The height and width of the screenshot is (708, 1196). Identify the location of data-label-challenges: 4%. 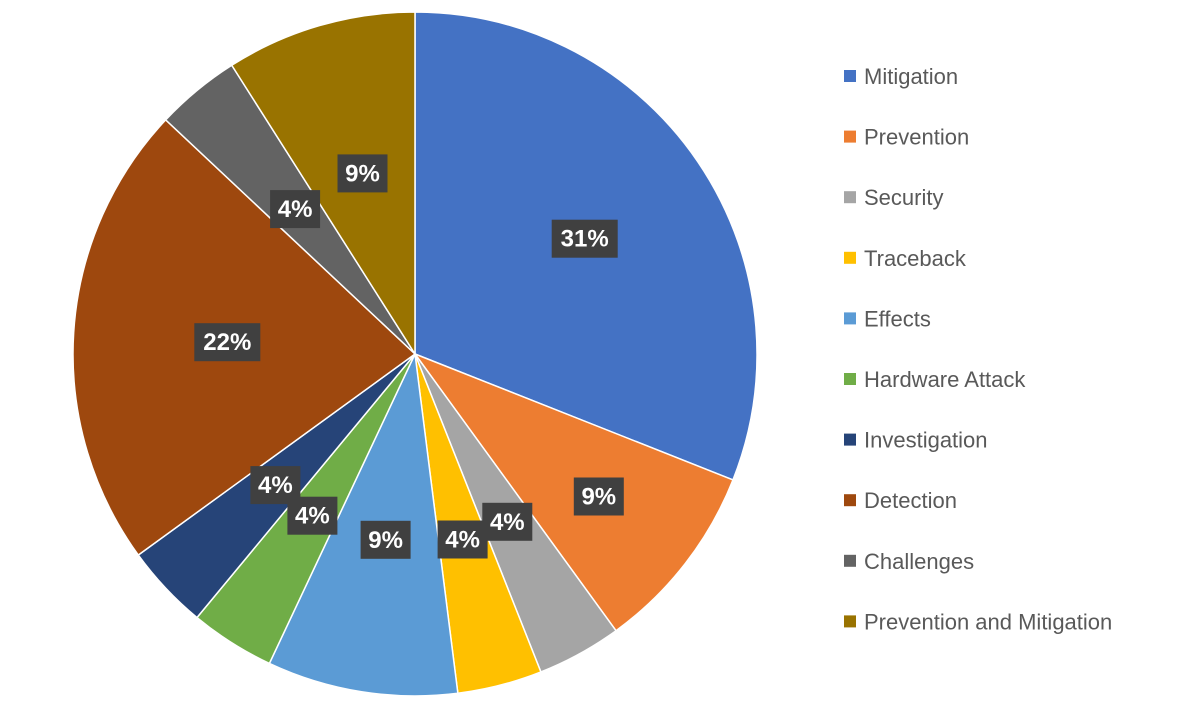
(295, 209).